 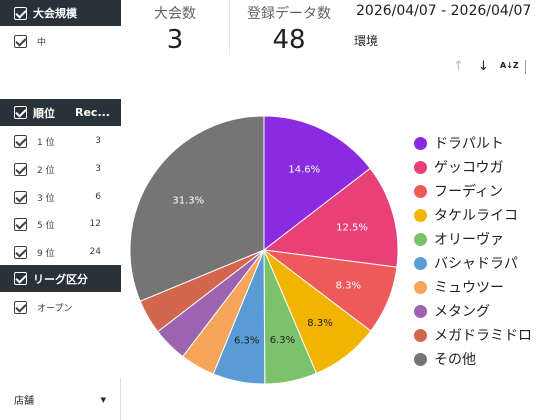 What do you see at coordinates (175, 14) in the screenshot?
I see `kpi-tournaments-label: 大会数` at bounding box center [175, 14].